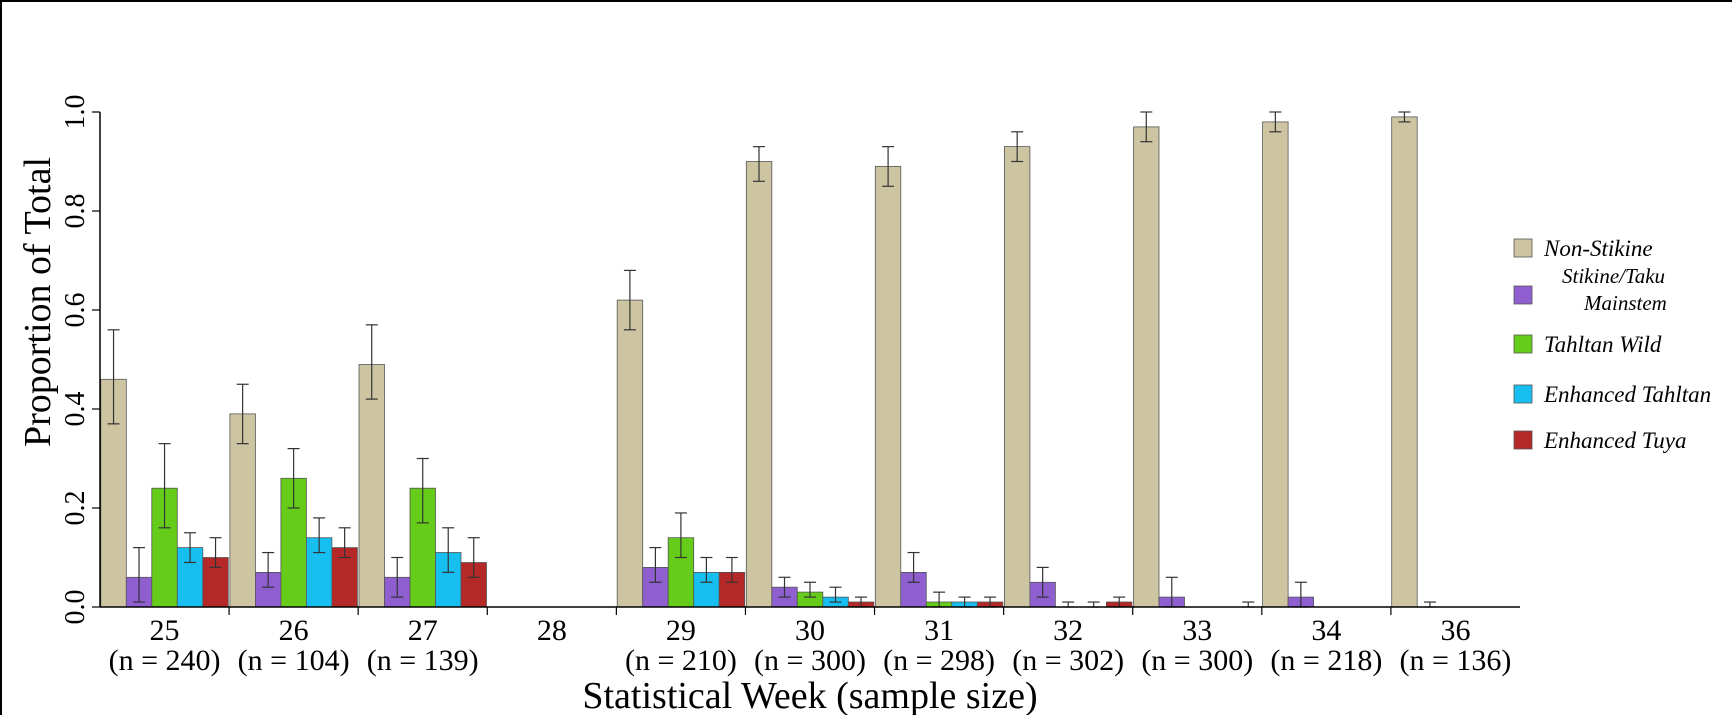 This screenshot has width=1732, height=715. Describe the element at coordinates (294, 630) in the screenshot. I see `x-tick-label-week: 26` at that location.